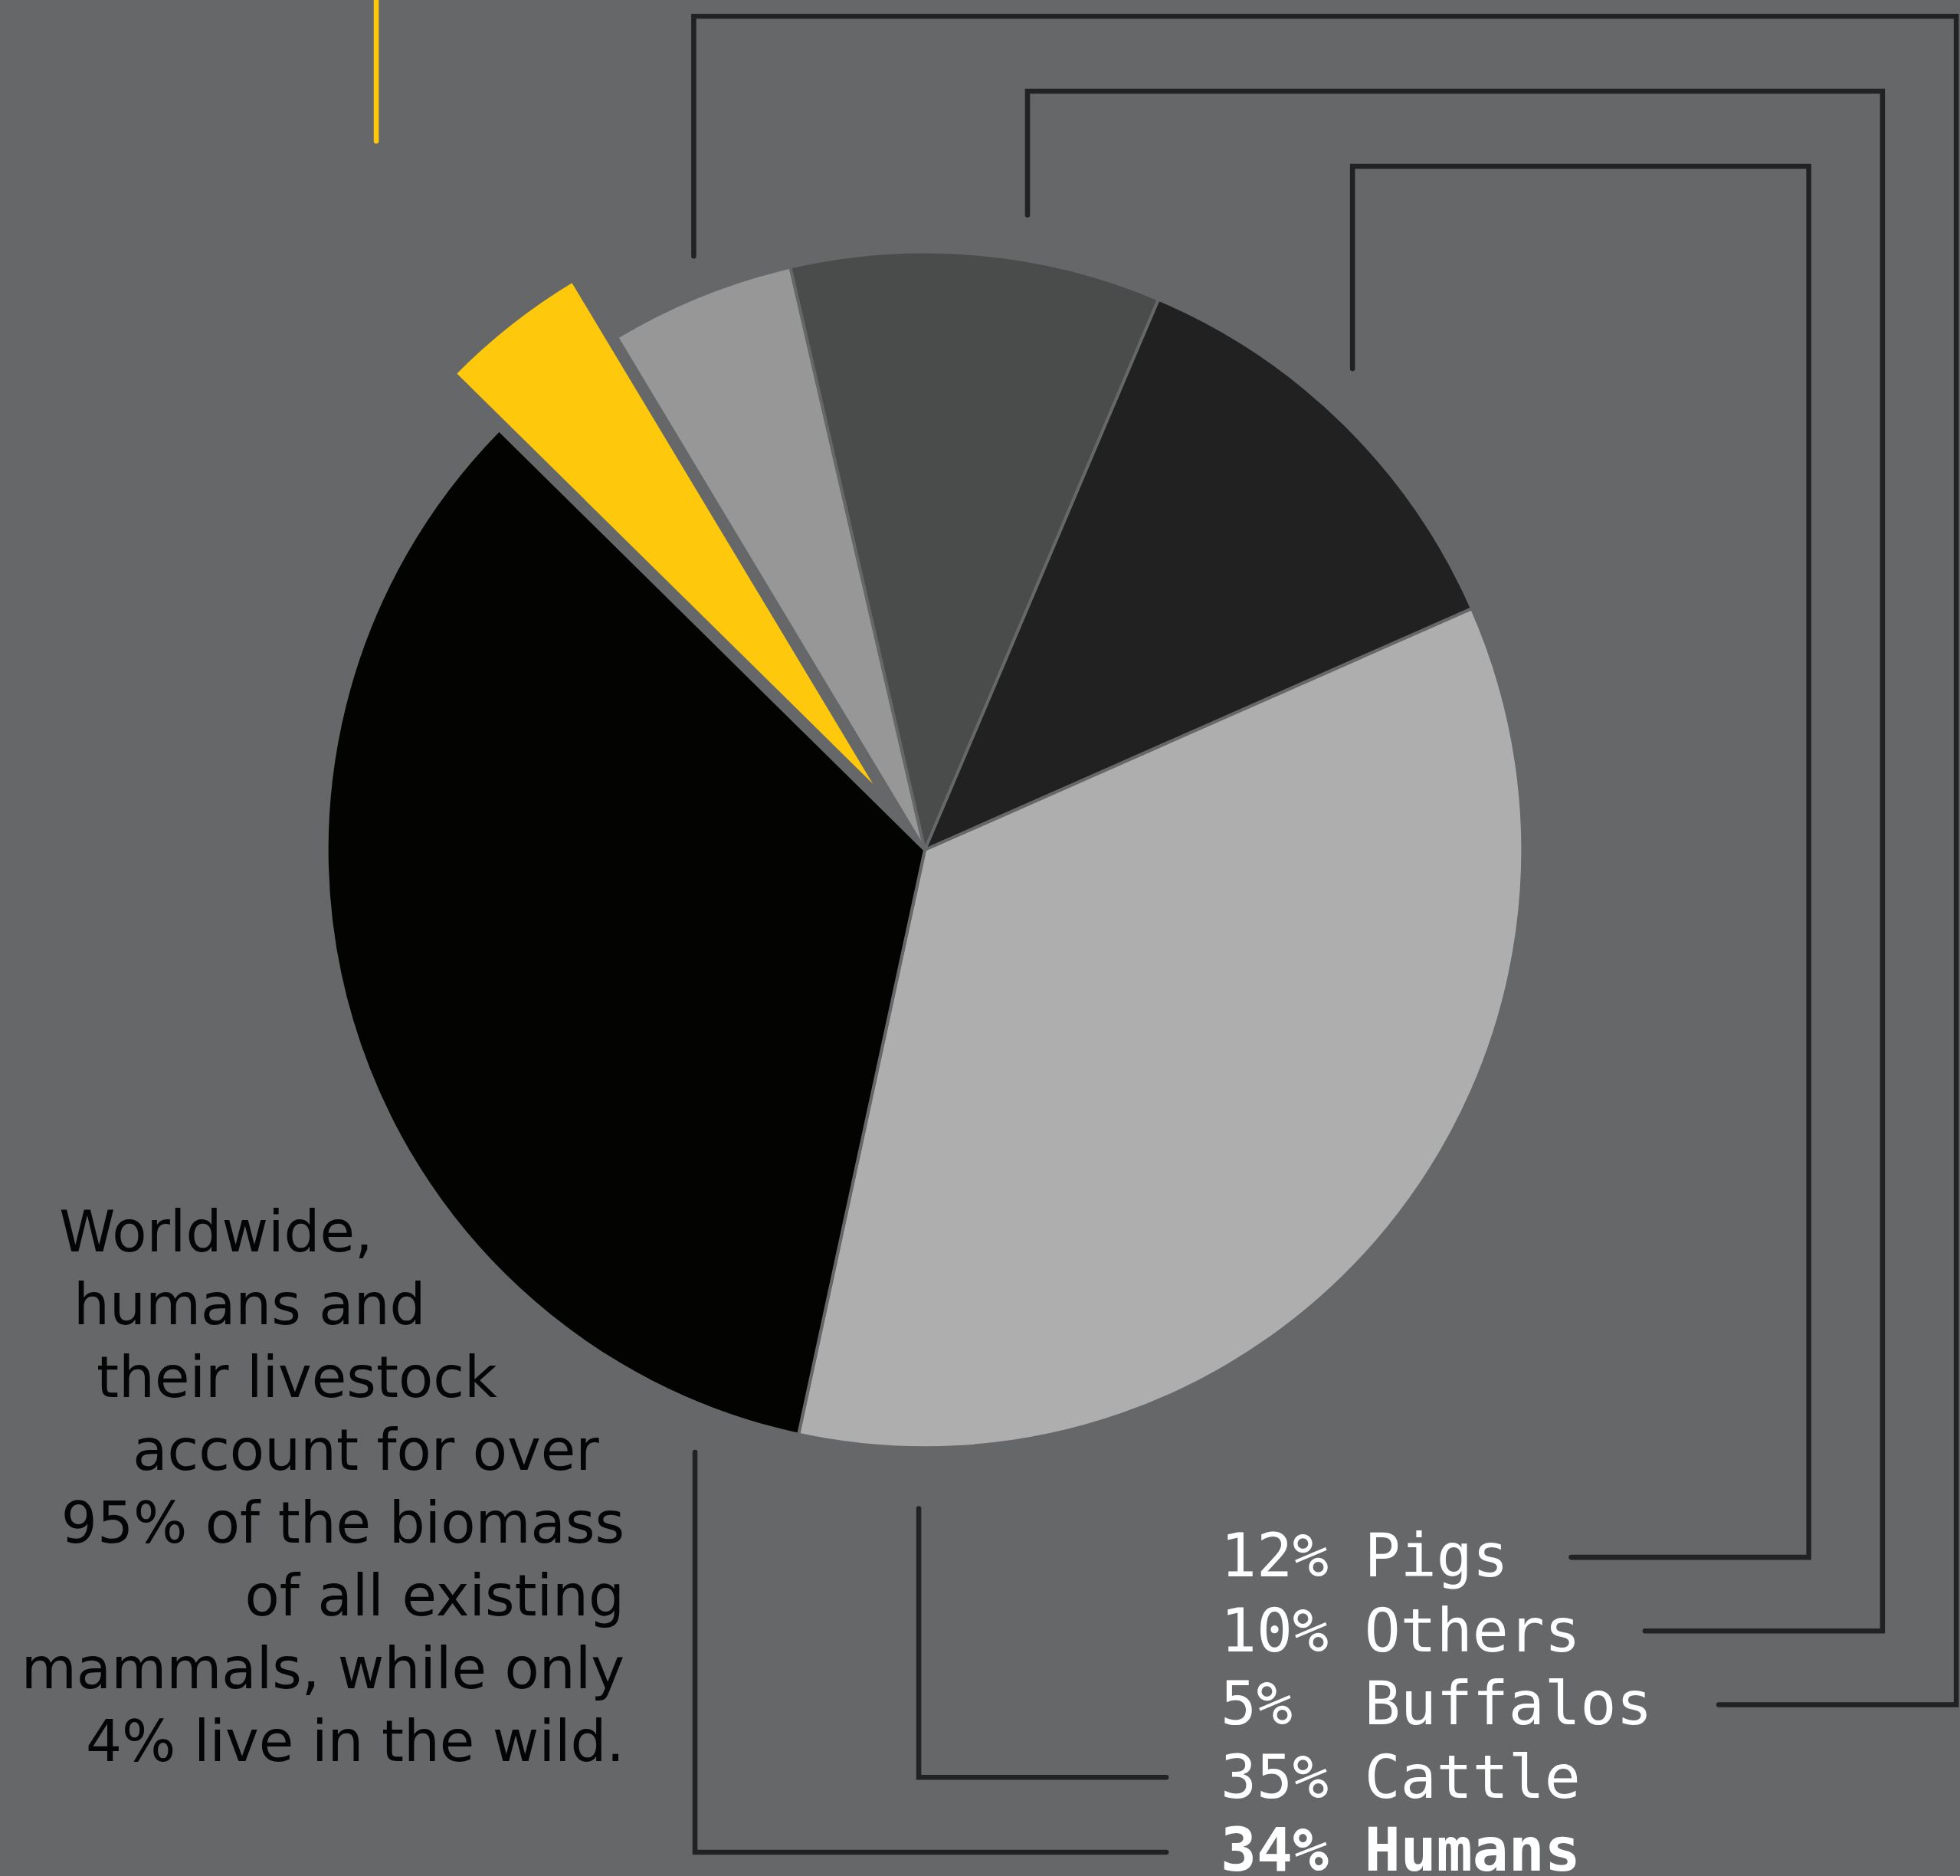 The width and height of the screenshot is (1960, 1876). What do you see at coordinates (1437, 1704) in the screenshot?
I see `slice-label: 5% Buffalos` at bounding box center [1437, 1704].